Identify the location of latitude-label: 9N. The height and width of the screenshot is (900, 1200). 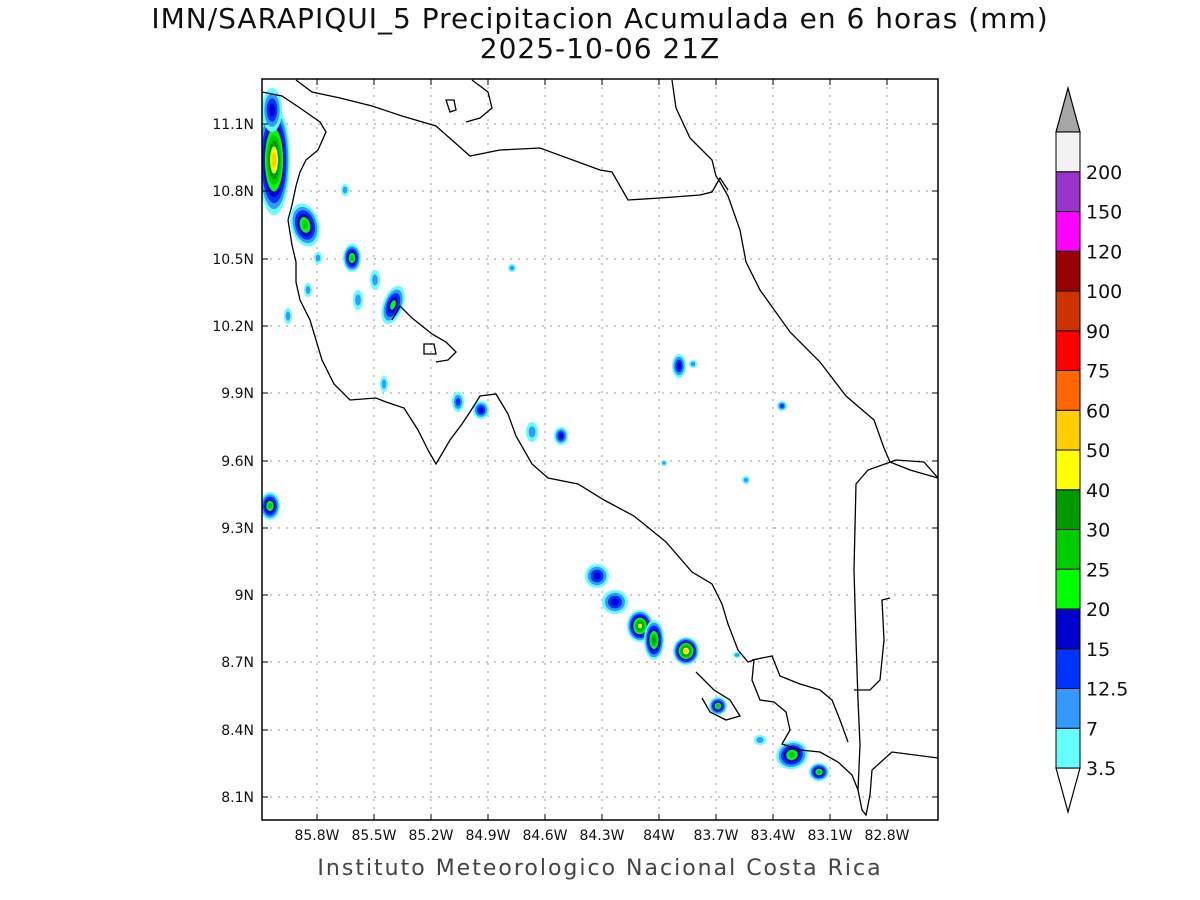
(244, 596).